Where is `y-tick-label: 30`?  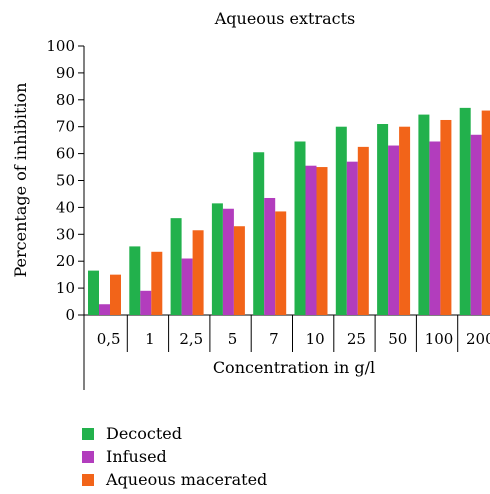
y-tick-label: 30 is located at coordinates (65, 234).